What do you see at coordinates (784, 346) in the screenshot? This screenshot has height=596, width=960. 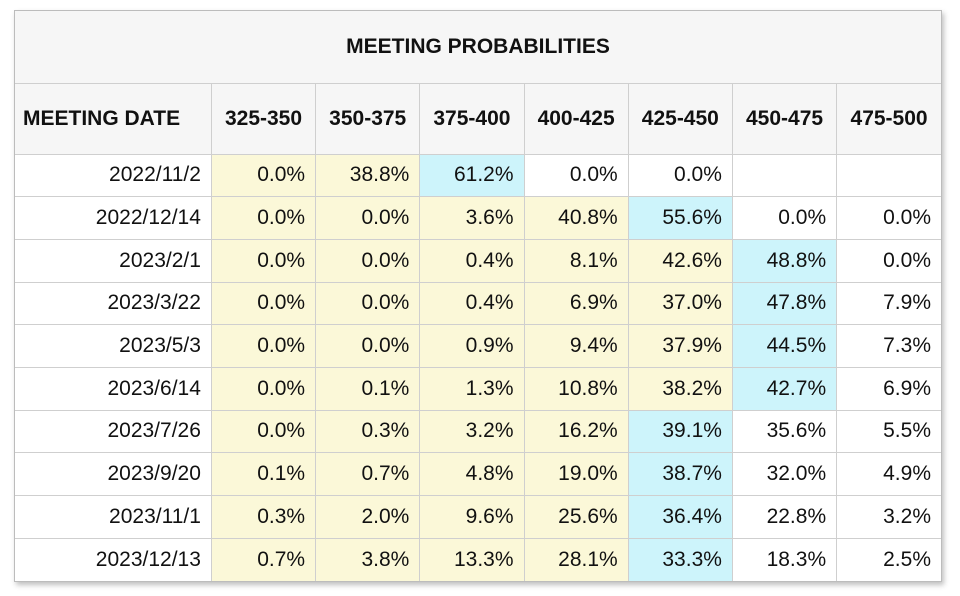 I see `probability-cell: 44.5%` at bounding box center [784, 346].